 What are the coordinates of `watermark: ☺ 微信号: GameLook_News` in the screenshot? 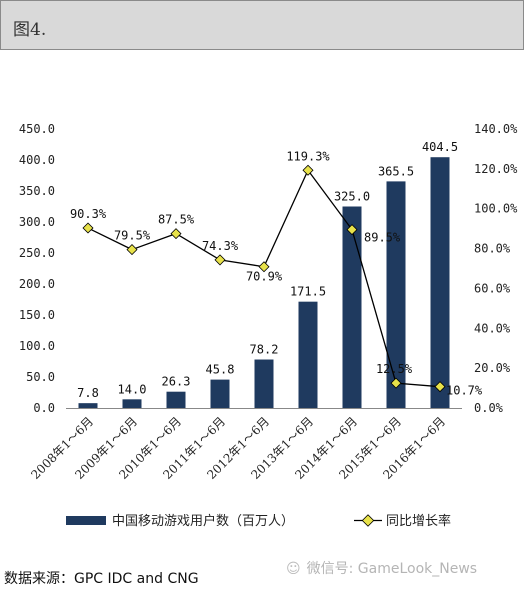 It's located at (381, 568).